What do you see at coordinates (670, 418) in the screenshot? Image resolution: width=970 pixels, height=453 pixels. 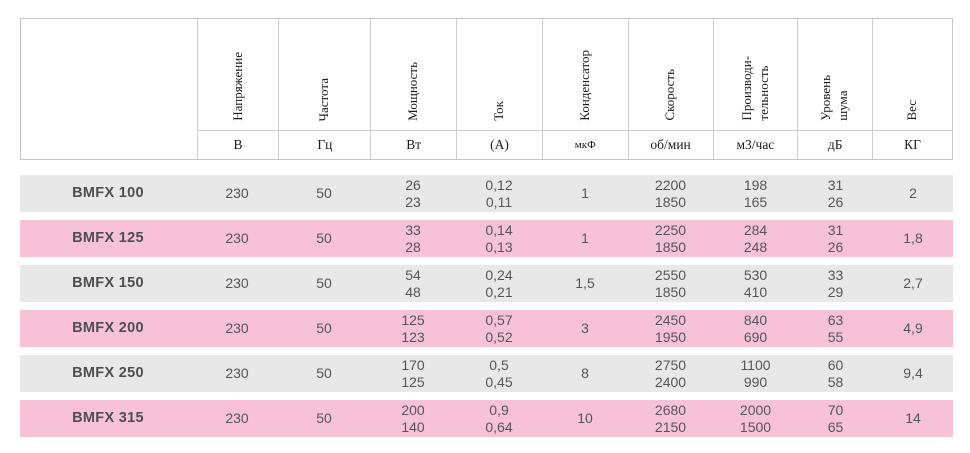 I see `speed-cell: 2680 2150` at bounding box center [670, 418].